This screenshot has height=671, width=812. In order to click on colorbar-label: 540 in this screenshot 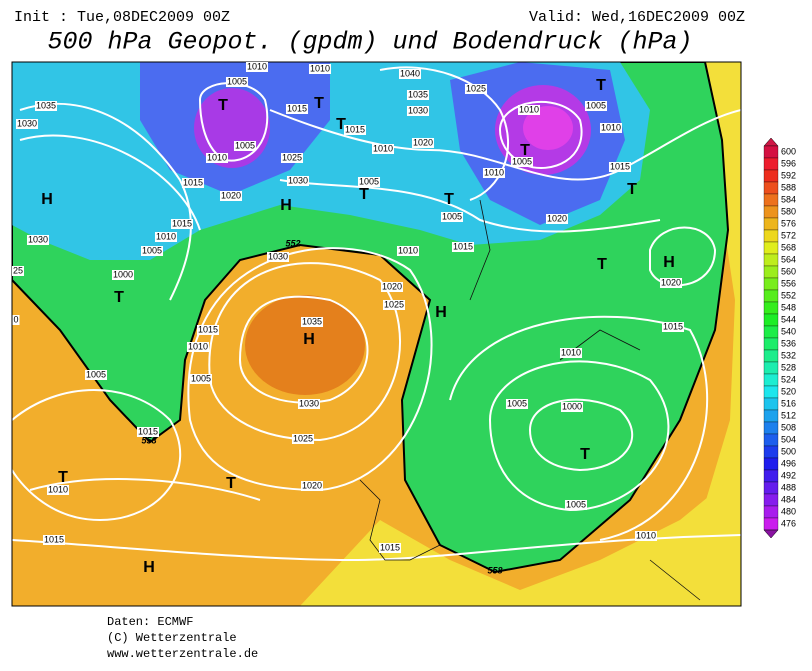, I will do `click(788, 331)`.